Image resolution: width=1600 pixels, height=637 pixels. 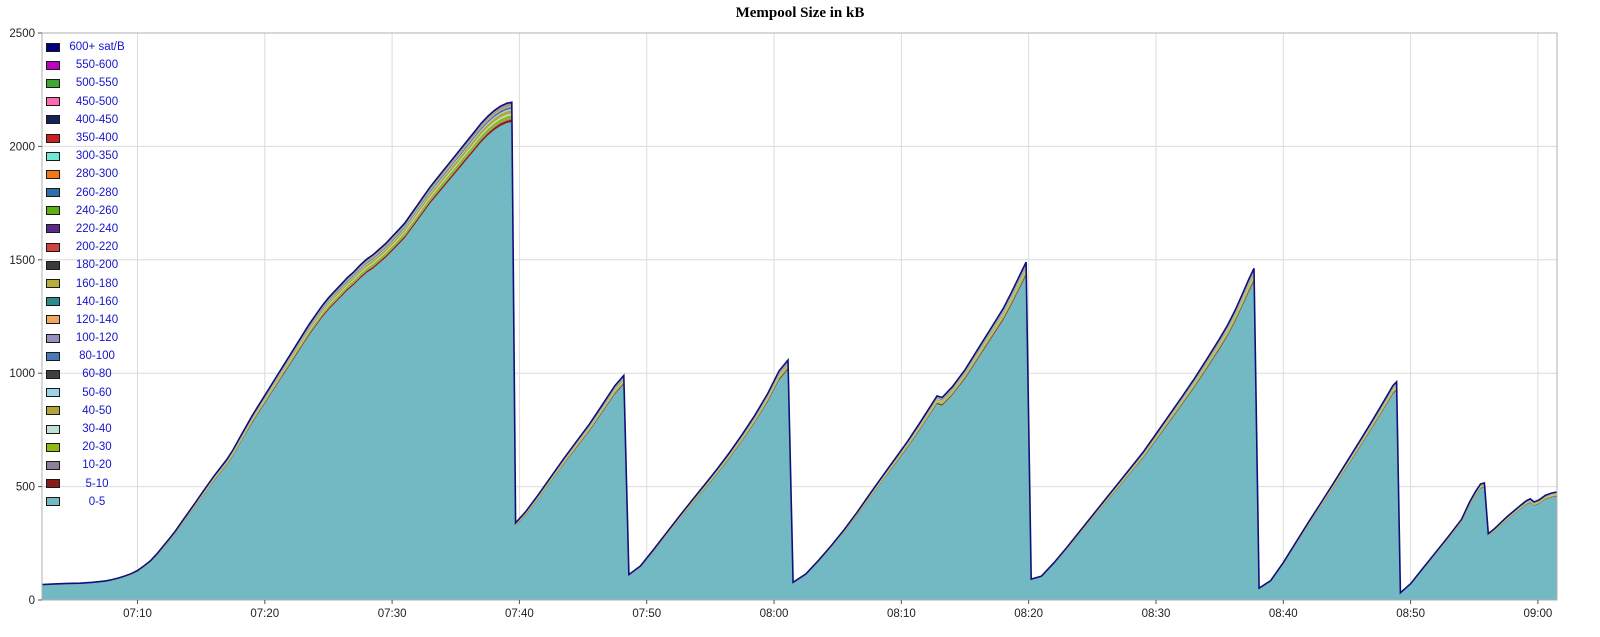 What do you see at coordinates (1156, 614) in the screenshot?
I see `x-tick-label: 08:30` at bounding box center [1156, 614].